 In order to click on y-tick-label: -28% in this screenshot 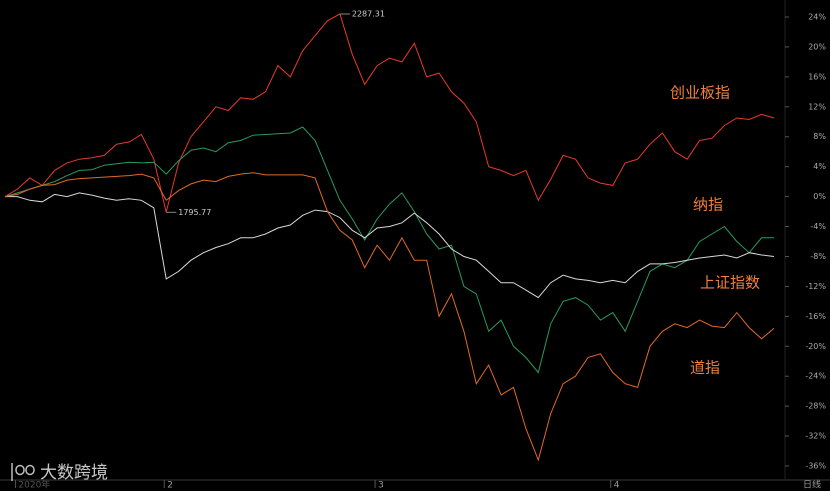, I will do `click(815, 406)`.